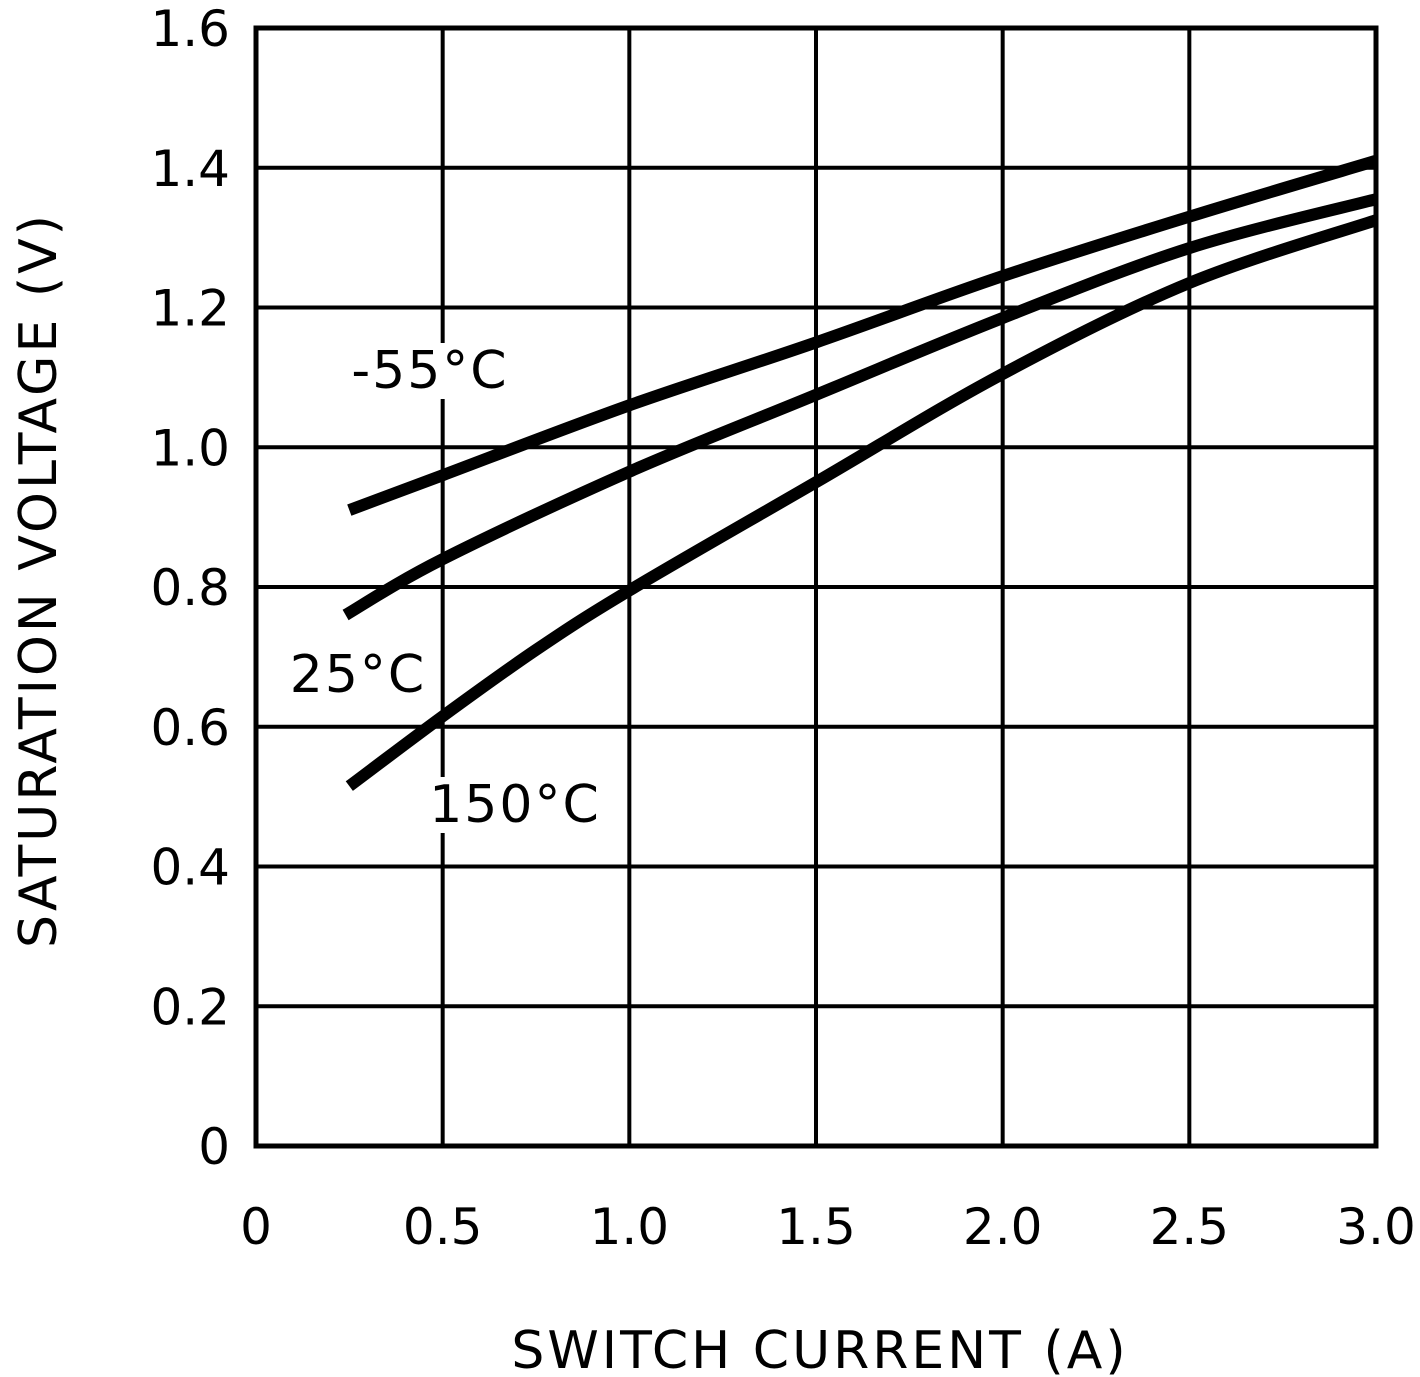 The width and height of the screenshot is (1420, 1377). What do you see at coordinates (256, 1227) in the screenshot?
I see `x-tick-label: 0` at bounding box center [256, 1227].